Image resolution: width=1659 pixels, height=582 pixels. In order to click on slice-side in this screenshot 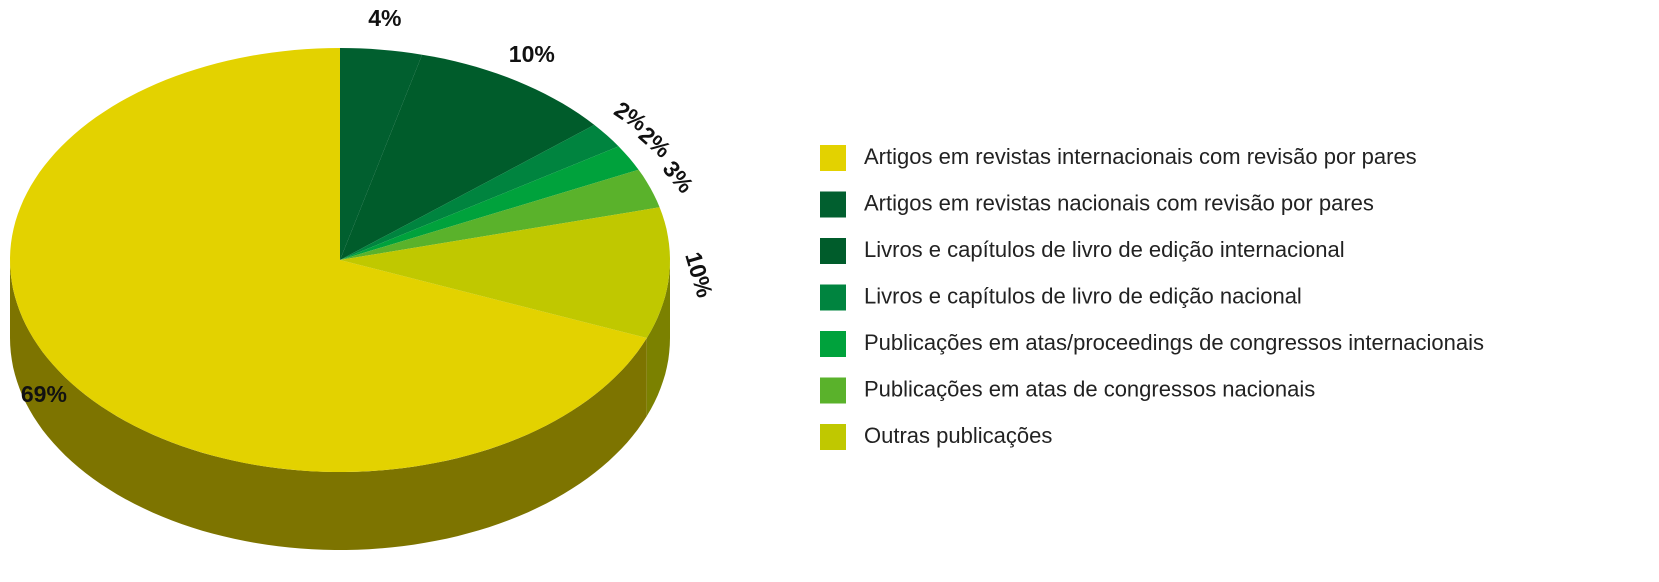, I will do `click(658, 338)`.